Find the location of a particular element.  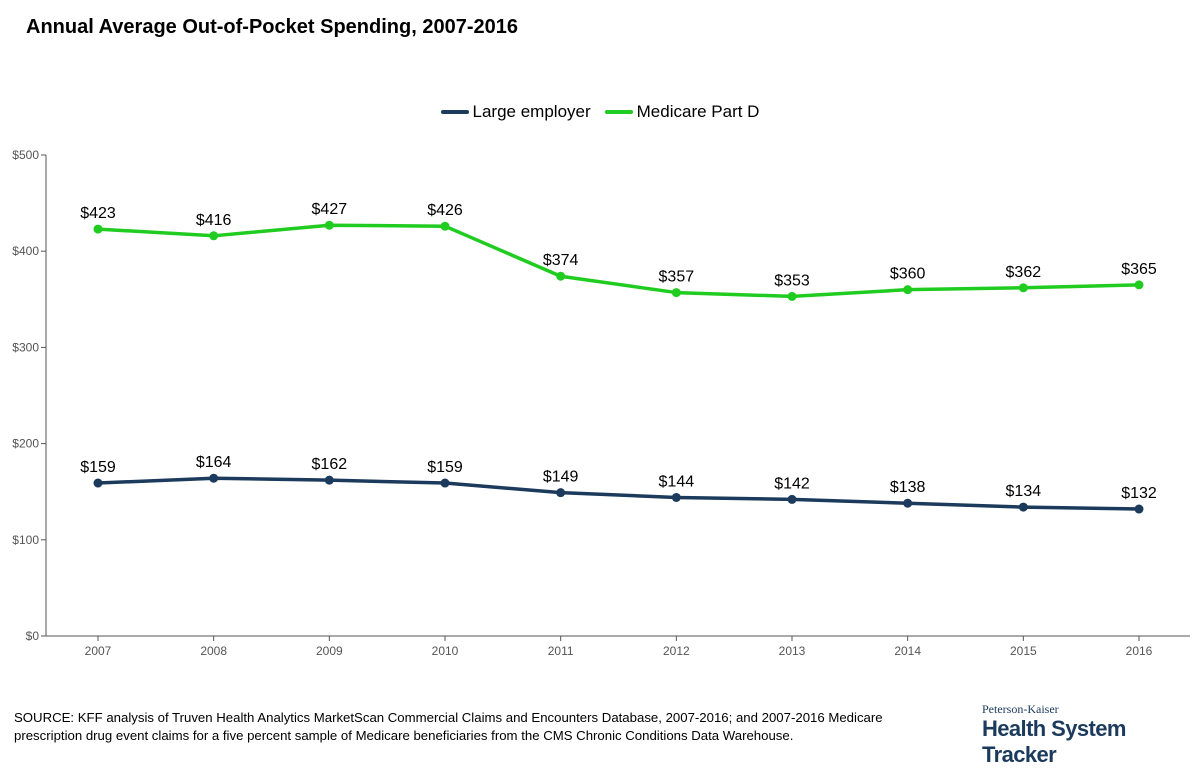

data-label-large-employer: $164 is located at coordinates (214, 462).